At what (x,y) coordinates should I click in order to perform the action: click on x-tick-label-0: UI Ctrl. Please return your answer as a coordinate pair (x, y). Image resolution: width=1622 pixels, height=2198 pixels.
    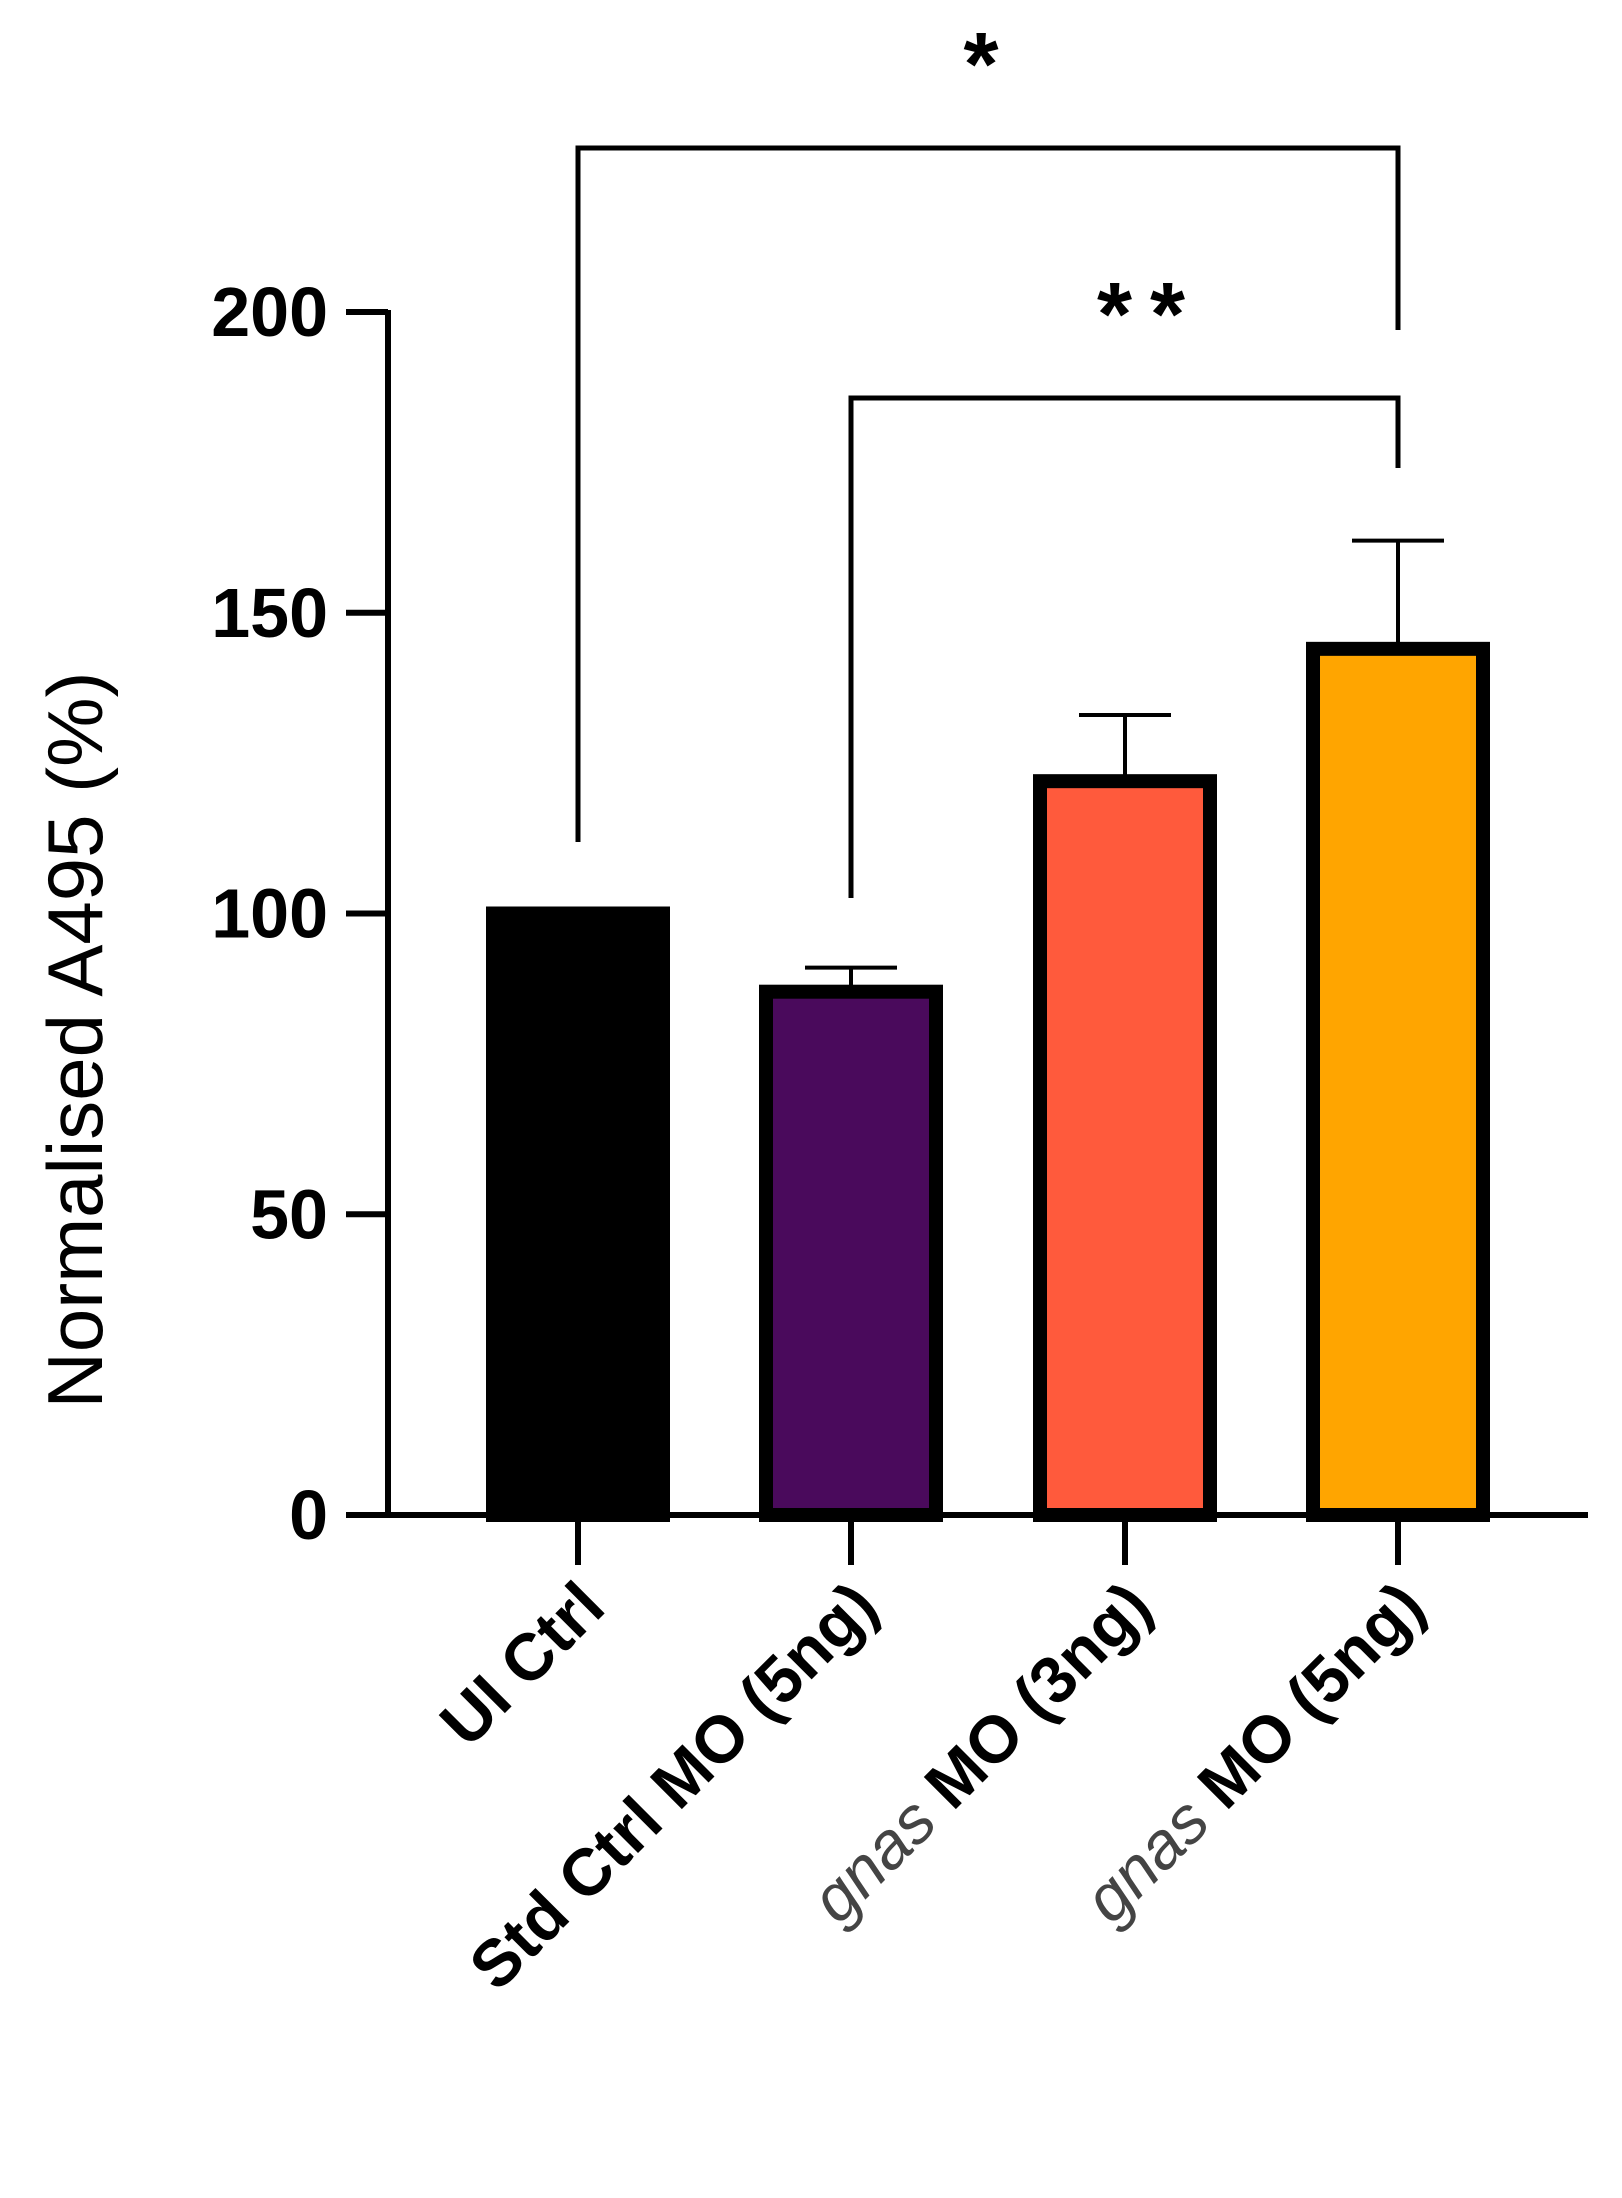
    Looking at the image, I should click on (522, 1664).